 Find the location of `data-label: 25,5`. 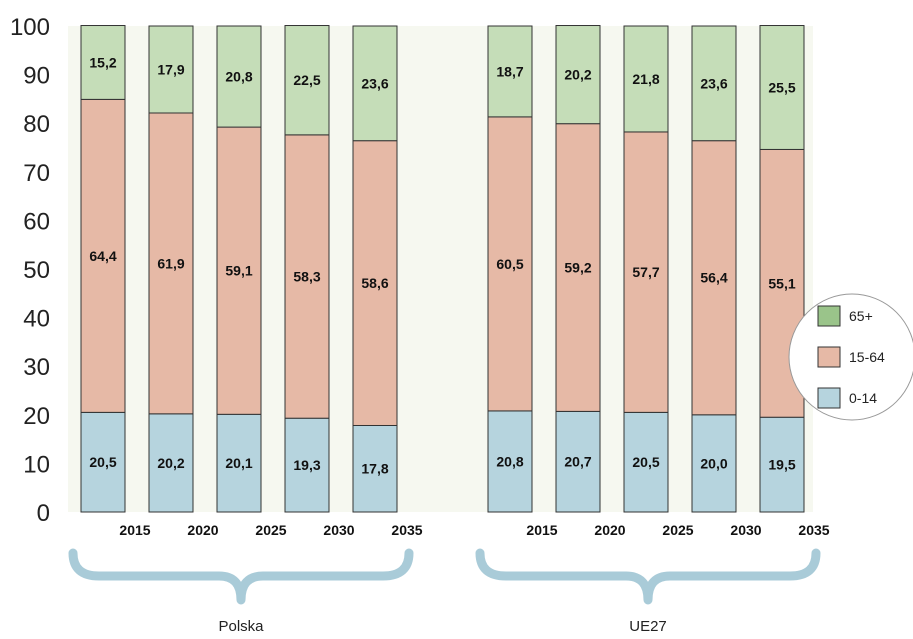

data-label: 25,5 is located at coordinates (781, 87).